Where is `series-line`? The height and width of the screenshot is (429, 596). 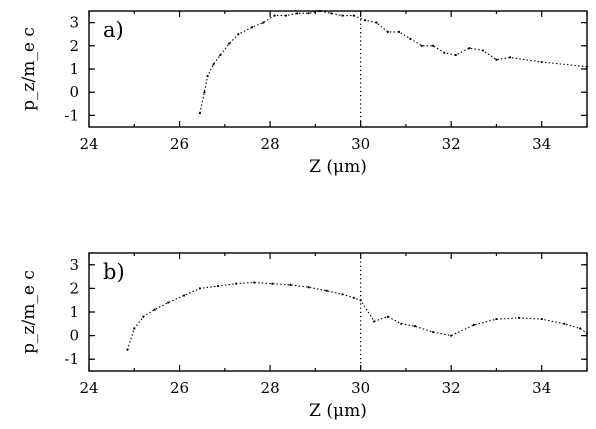 series-line is located at coordinates (357, 315).